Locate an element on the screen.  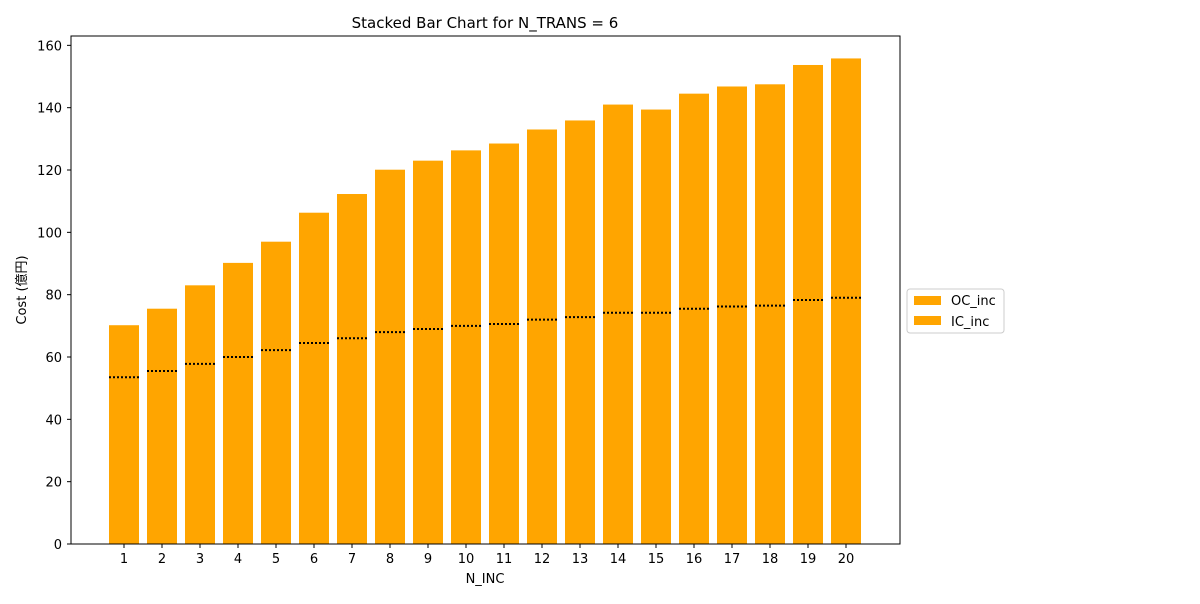
x-tick-label-9: 9 is located at coordinates (428, 559).